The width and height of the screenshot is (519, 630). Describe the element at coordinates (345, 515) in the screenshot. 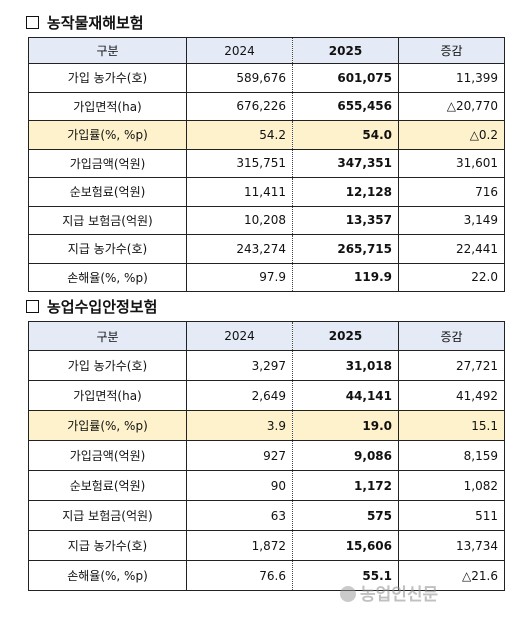

I see `cell-2025: 575` at that location.